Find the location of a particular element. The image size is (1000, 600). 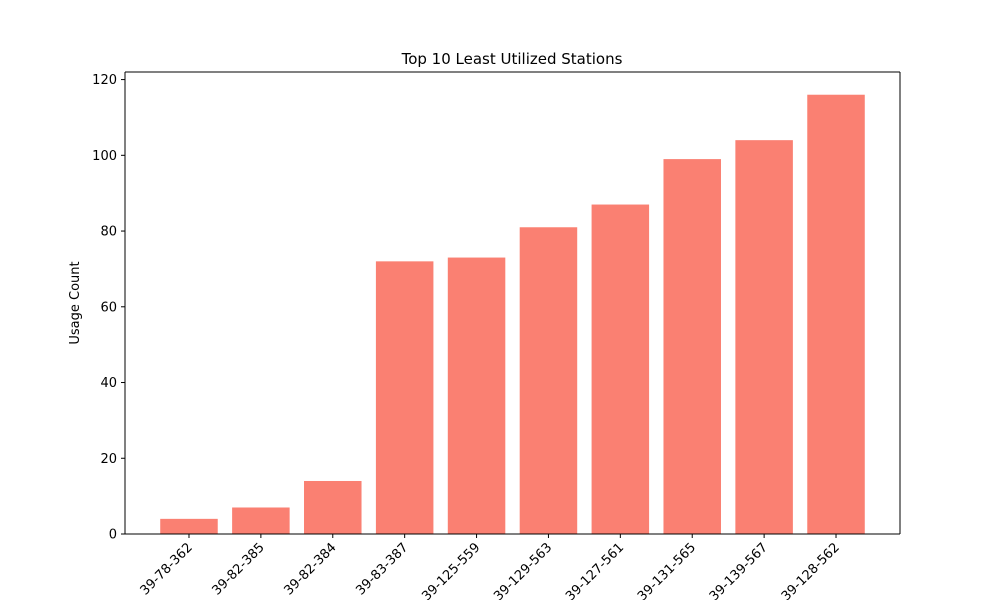

x-tick-label: 39-129-563 is located at coordinates (523, 570).